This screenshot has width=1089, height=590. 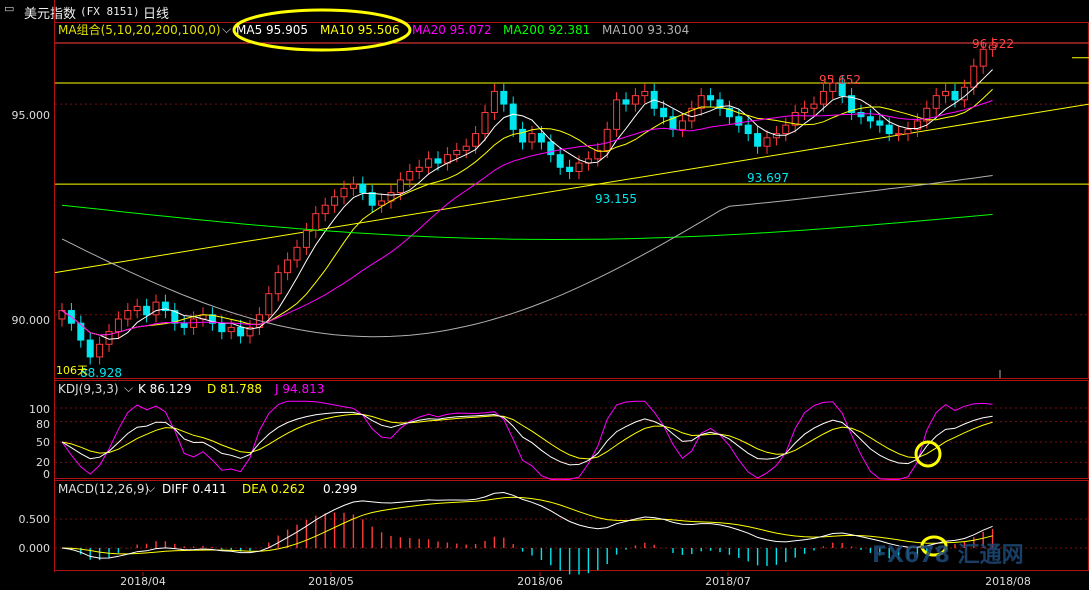 What do you see at coordinates (9, 8) in the screenshot?
I see `menu-icon: ▭` at bounding box center [9, 8].